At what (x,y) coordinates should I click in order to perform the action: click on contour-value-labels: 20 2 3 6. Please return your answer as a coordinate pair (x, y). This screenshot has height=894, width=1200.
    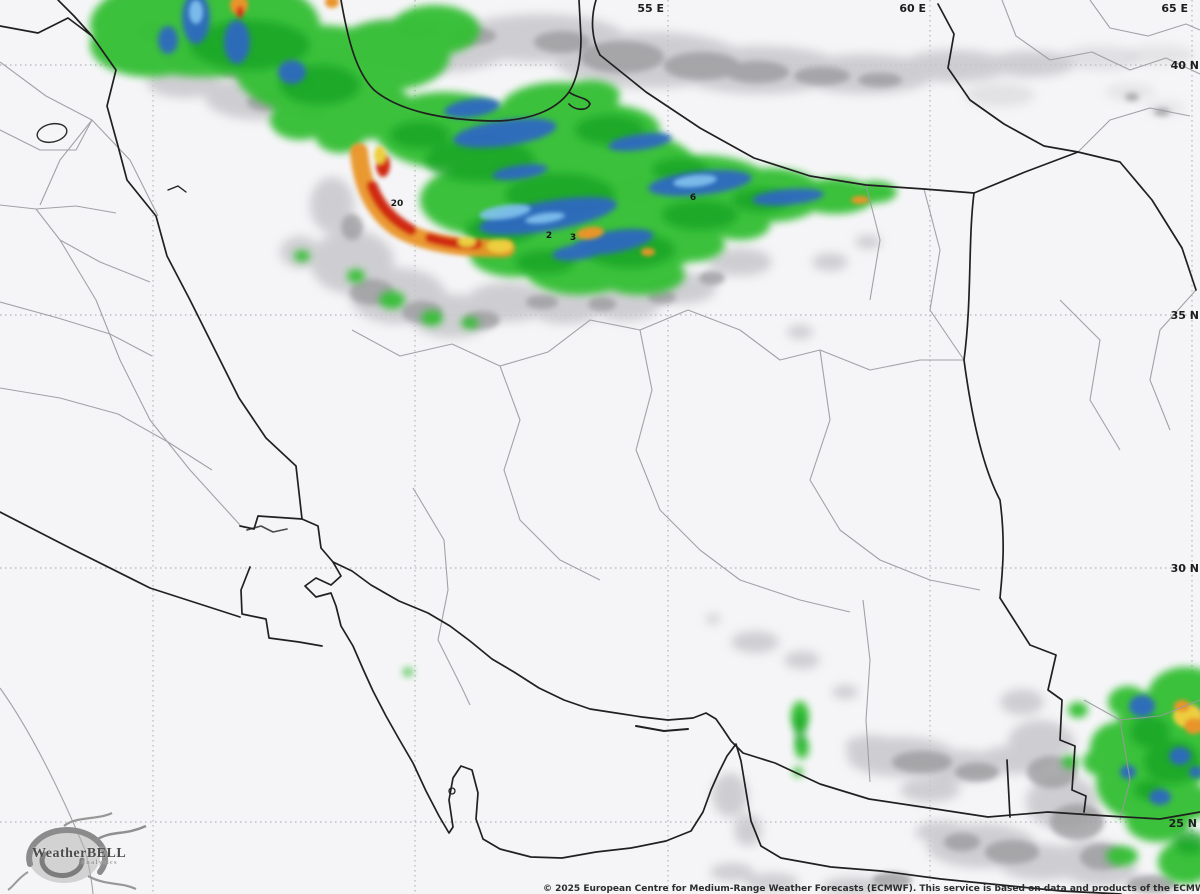
    Looking at the image, I should click on (543, 218).